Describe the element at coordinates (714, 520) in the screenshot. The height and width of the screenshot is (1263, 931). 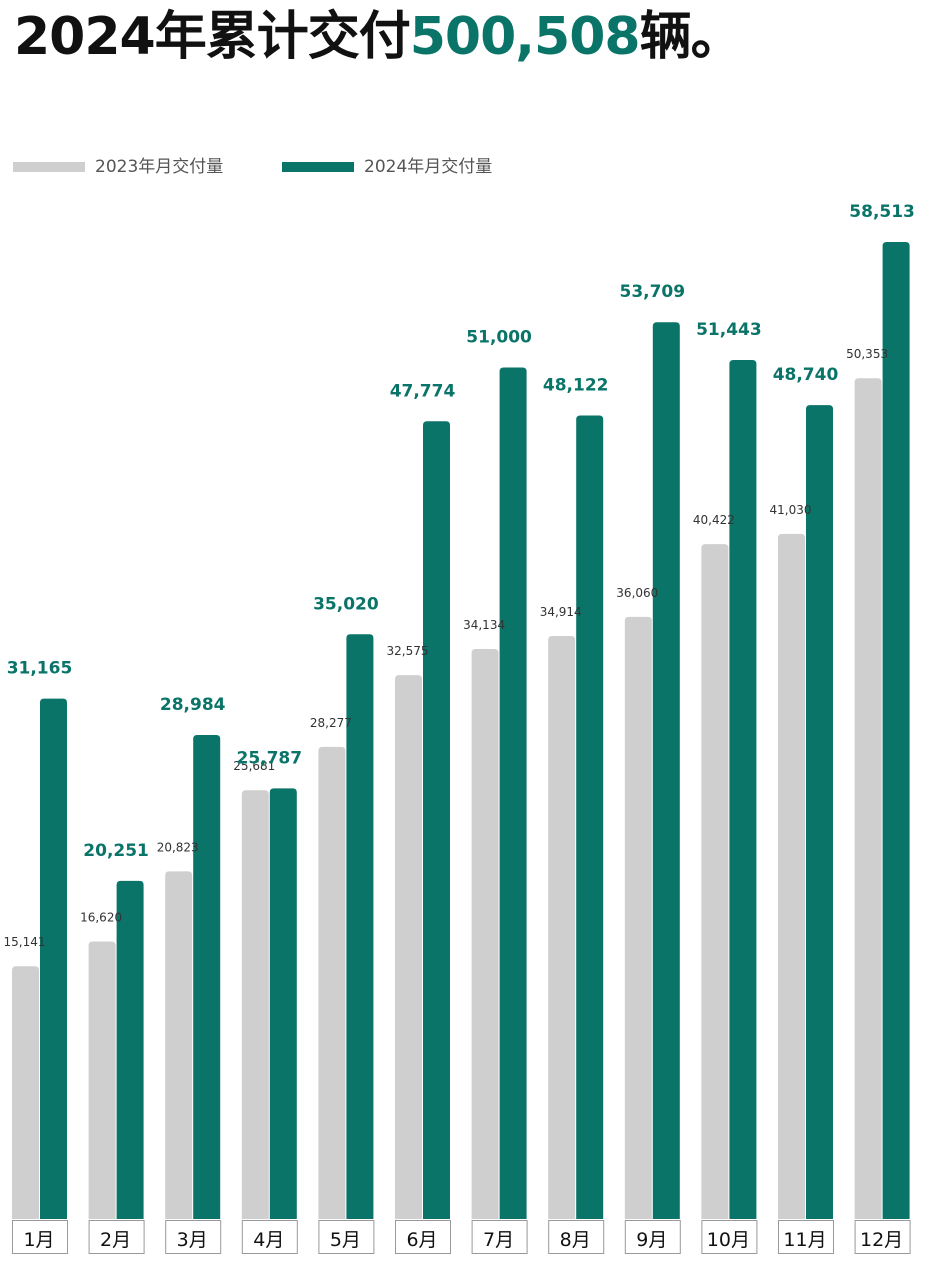
I see `value-label-2023-10: 40,422` at that location.